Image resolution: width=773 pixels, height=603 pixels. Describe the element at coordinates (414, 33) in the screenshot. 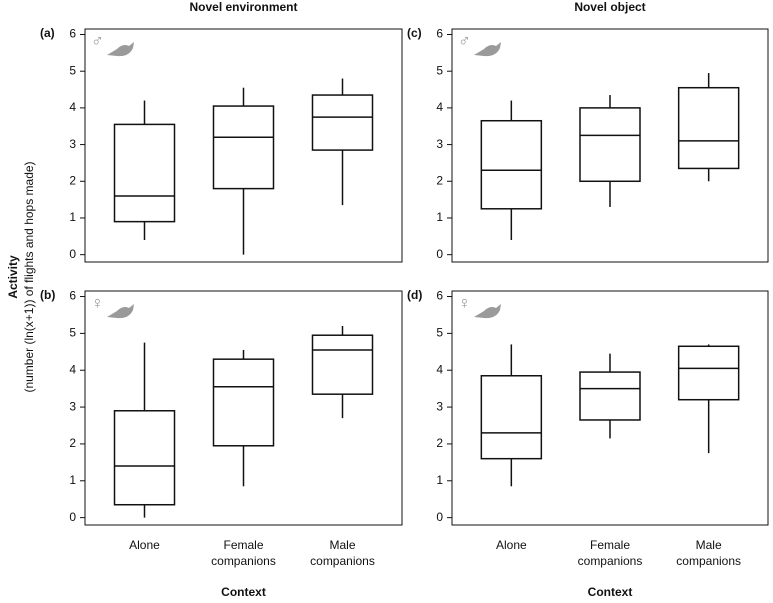

I see `panel-label: (c)` at that location.